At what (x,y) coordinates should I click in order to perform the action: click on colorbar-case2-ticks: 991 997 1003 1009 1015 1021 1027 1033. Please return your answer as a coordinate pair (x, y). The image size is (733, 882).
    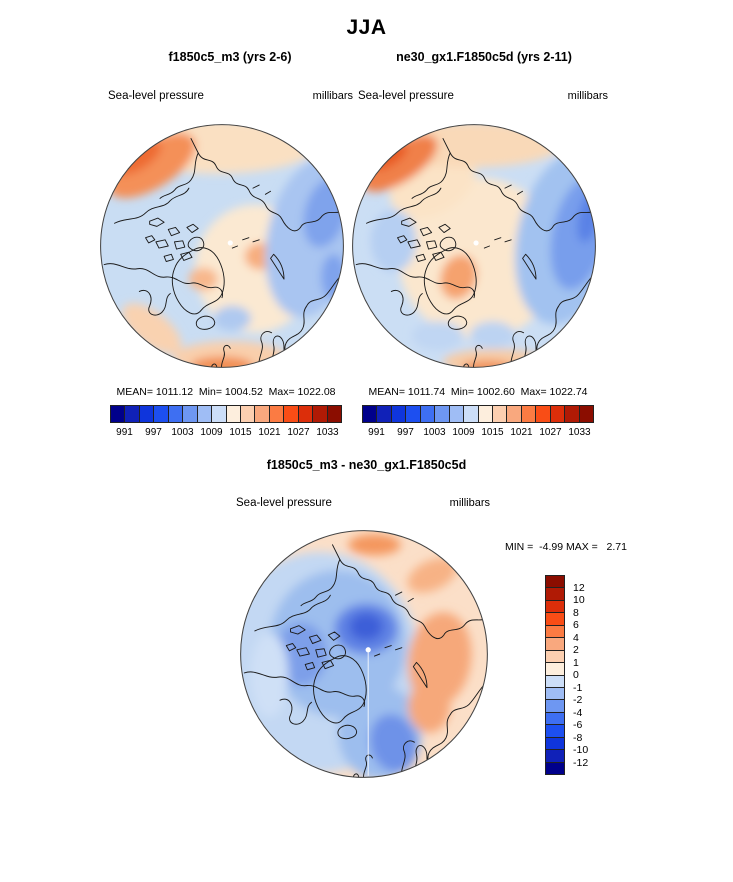
    Looking at the image, I should click on (478, 433).